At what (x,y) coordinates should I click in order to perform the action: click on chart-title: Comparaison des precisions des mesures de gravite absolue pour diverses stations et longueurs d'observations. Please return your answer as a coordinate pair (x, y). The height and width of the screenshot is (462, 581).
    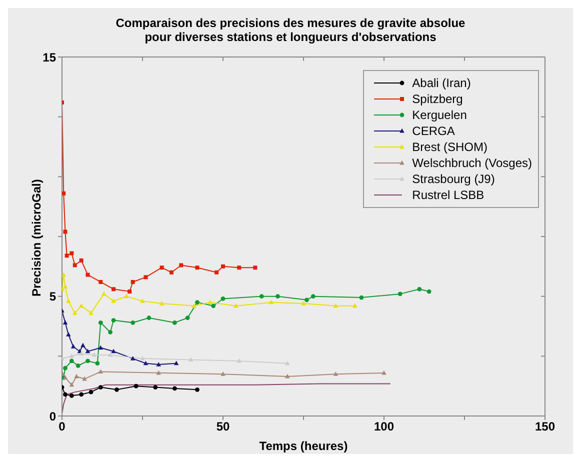
    Looking at the image, I should click on (290, 30).